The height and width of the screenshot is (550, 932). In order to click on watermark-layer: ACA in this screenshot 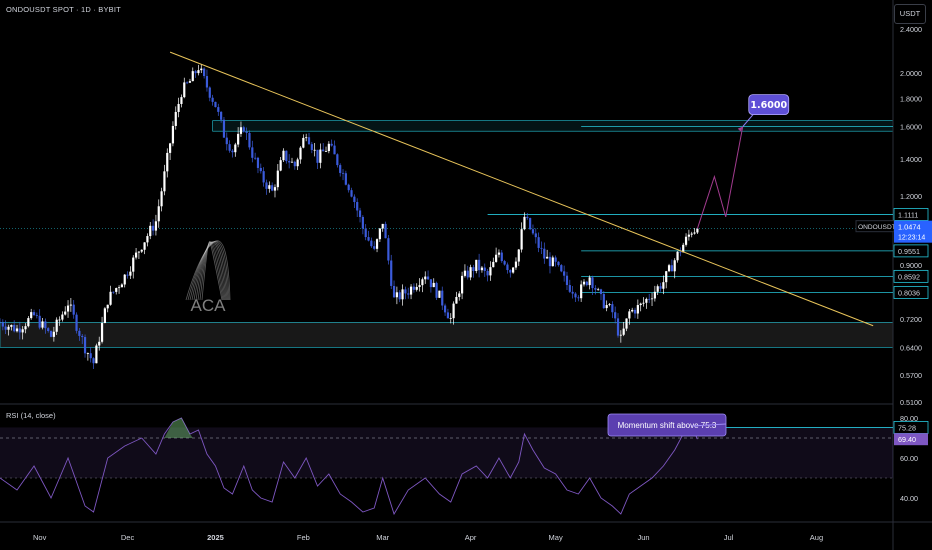, I will do `click(208, 277)`.